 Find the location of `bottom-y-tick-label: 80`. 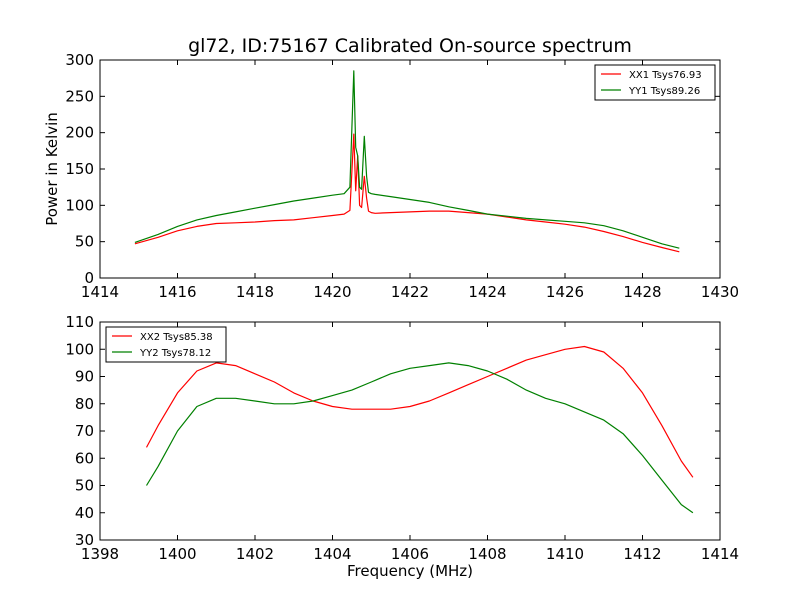

bottom-y-tick-label: 80 is located at coordinates (84, 404).